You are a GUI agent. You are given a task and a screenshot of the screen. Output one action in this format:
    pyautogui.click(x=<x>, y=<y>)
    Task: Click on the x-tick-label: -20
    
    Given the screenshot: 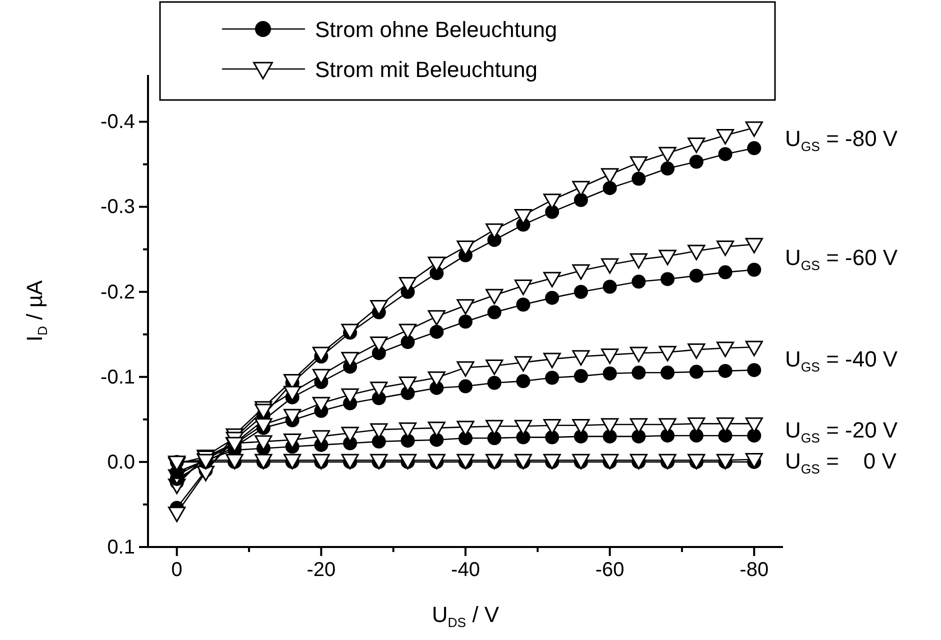 What is the action you would take?
    pyautogui.click(x=321, y=570)
    